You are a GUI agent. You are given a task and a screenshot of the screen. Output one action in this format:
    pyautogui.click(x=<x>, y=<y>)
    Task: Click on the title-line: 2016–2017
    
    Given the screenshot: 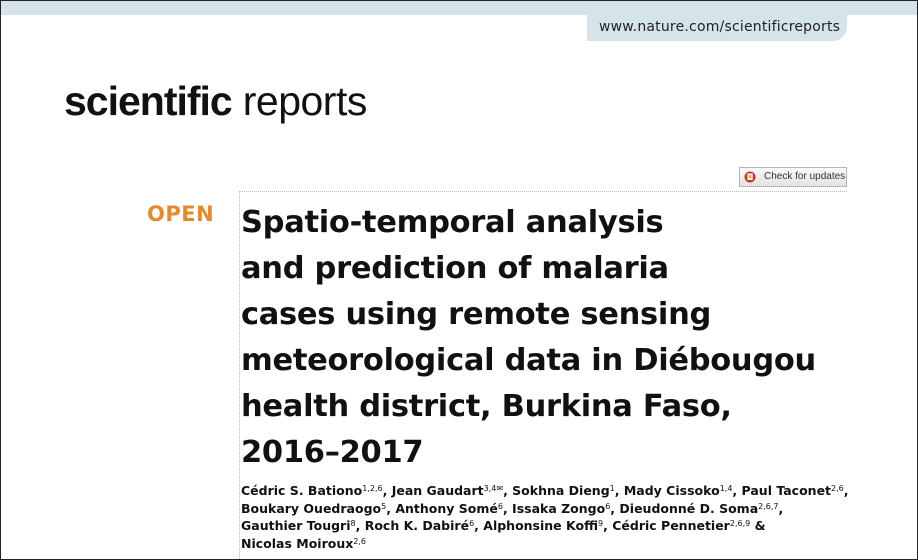 What is the action you would take?
    pyautogui.click(x=551, y=453)
    